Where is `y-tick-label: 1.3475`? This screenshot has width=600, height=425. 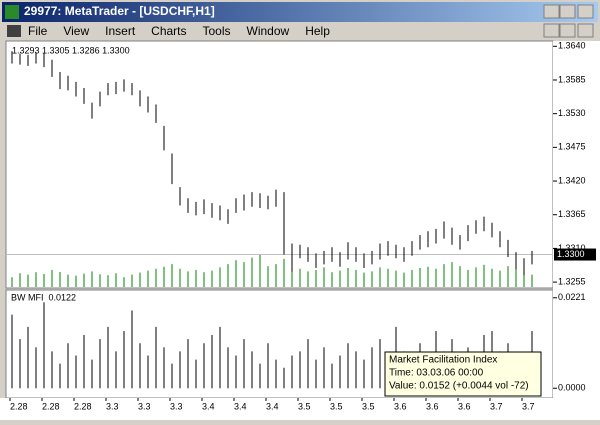
y-tick-label: 1.3475 is located at coordinates (572, 147).